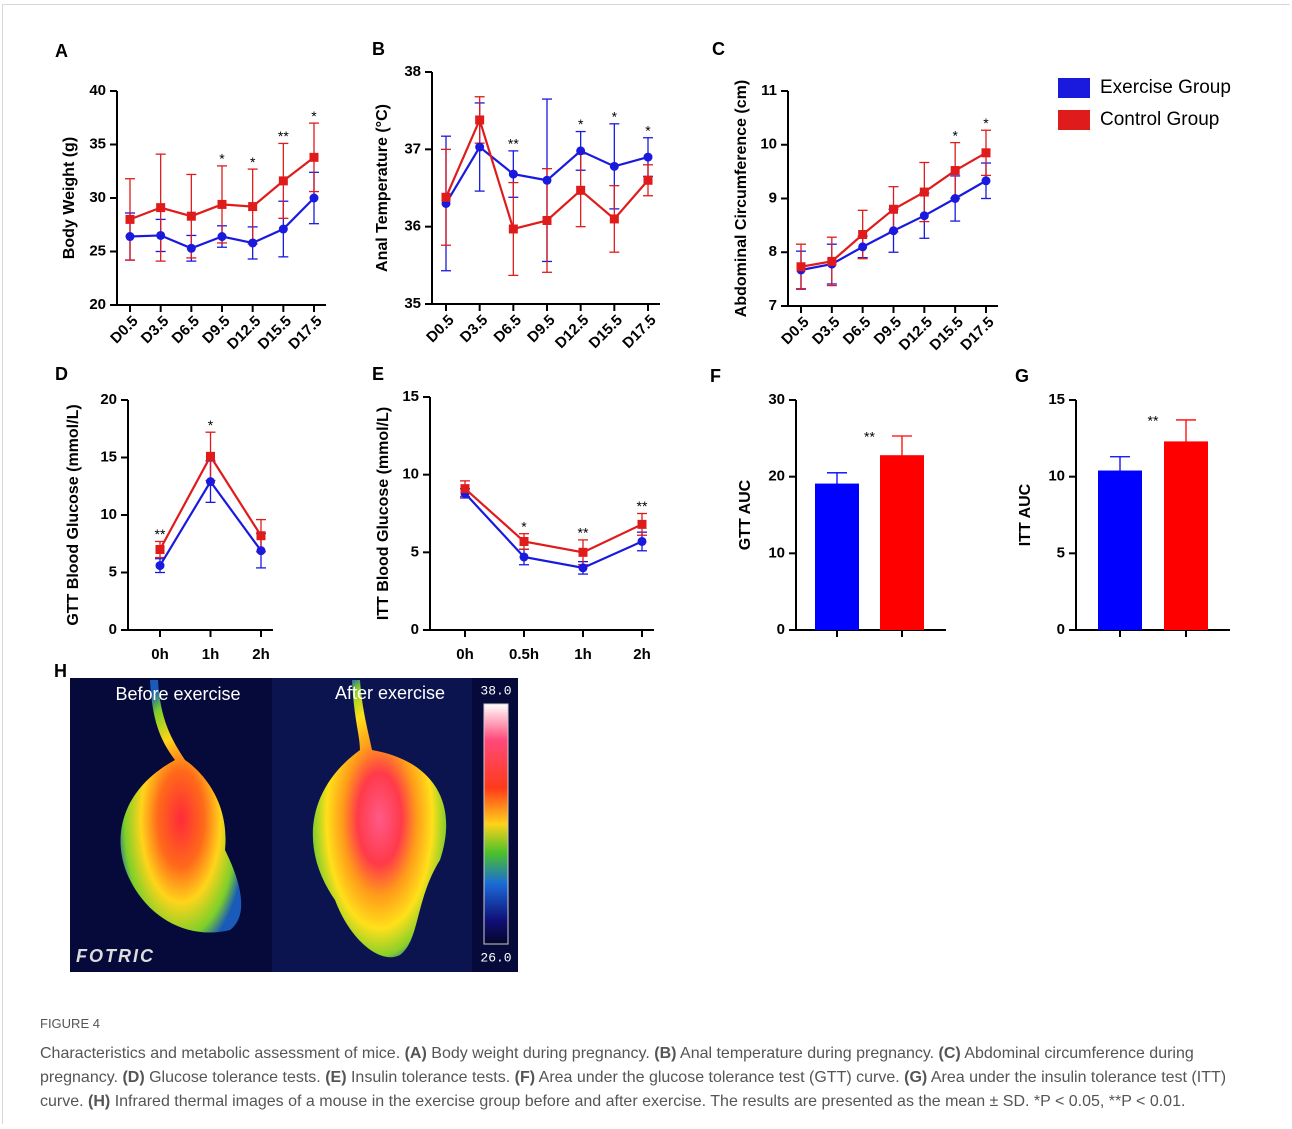 This screenshot has height=1129, width=1292. Describe the element at coordinates (177, 694) in the screenshot. I see `before-label: Before exercise` at that location.